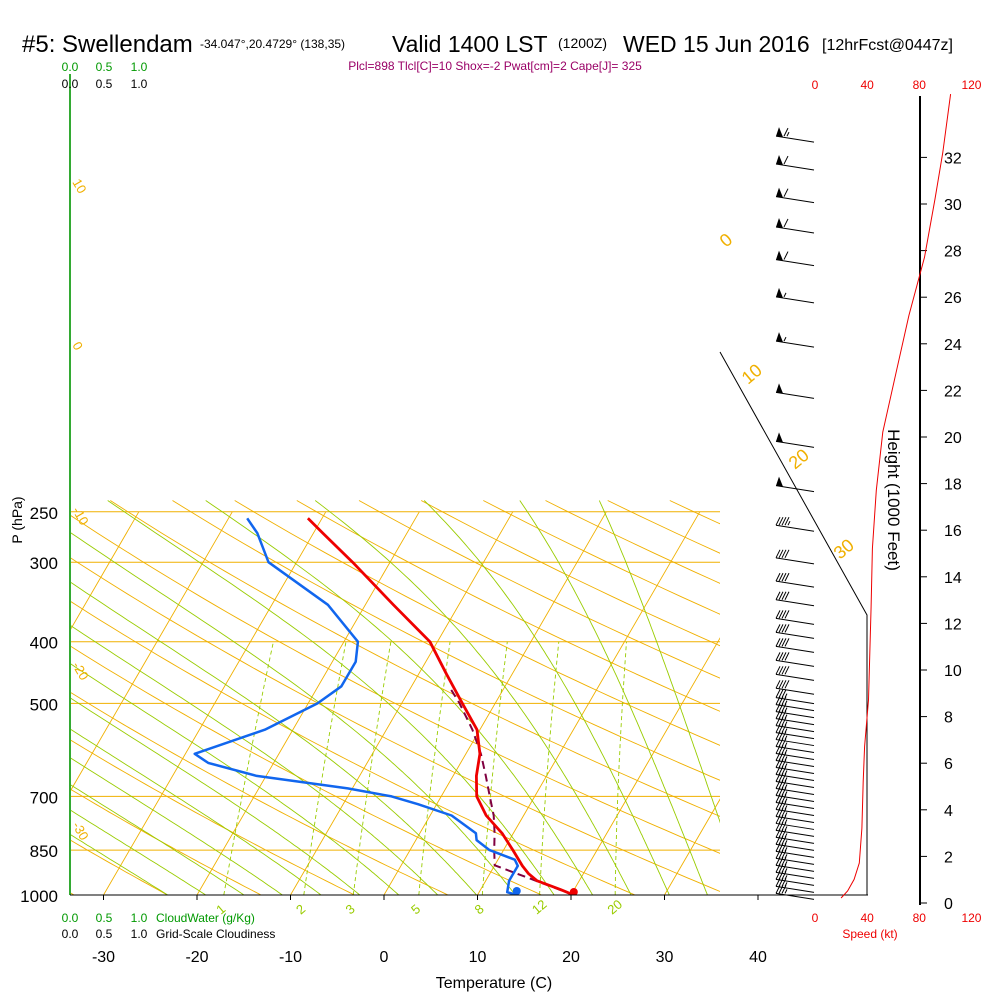 The image size is (1000, 1000). What do you see at coordinates (920, 918) in the screenshot?
I see `speed-tick-bottom: 80` at bounding box center [920, 918].